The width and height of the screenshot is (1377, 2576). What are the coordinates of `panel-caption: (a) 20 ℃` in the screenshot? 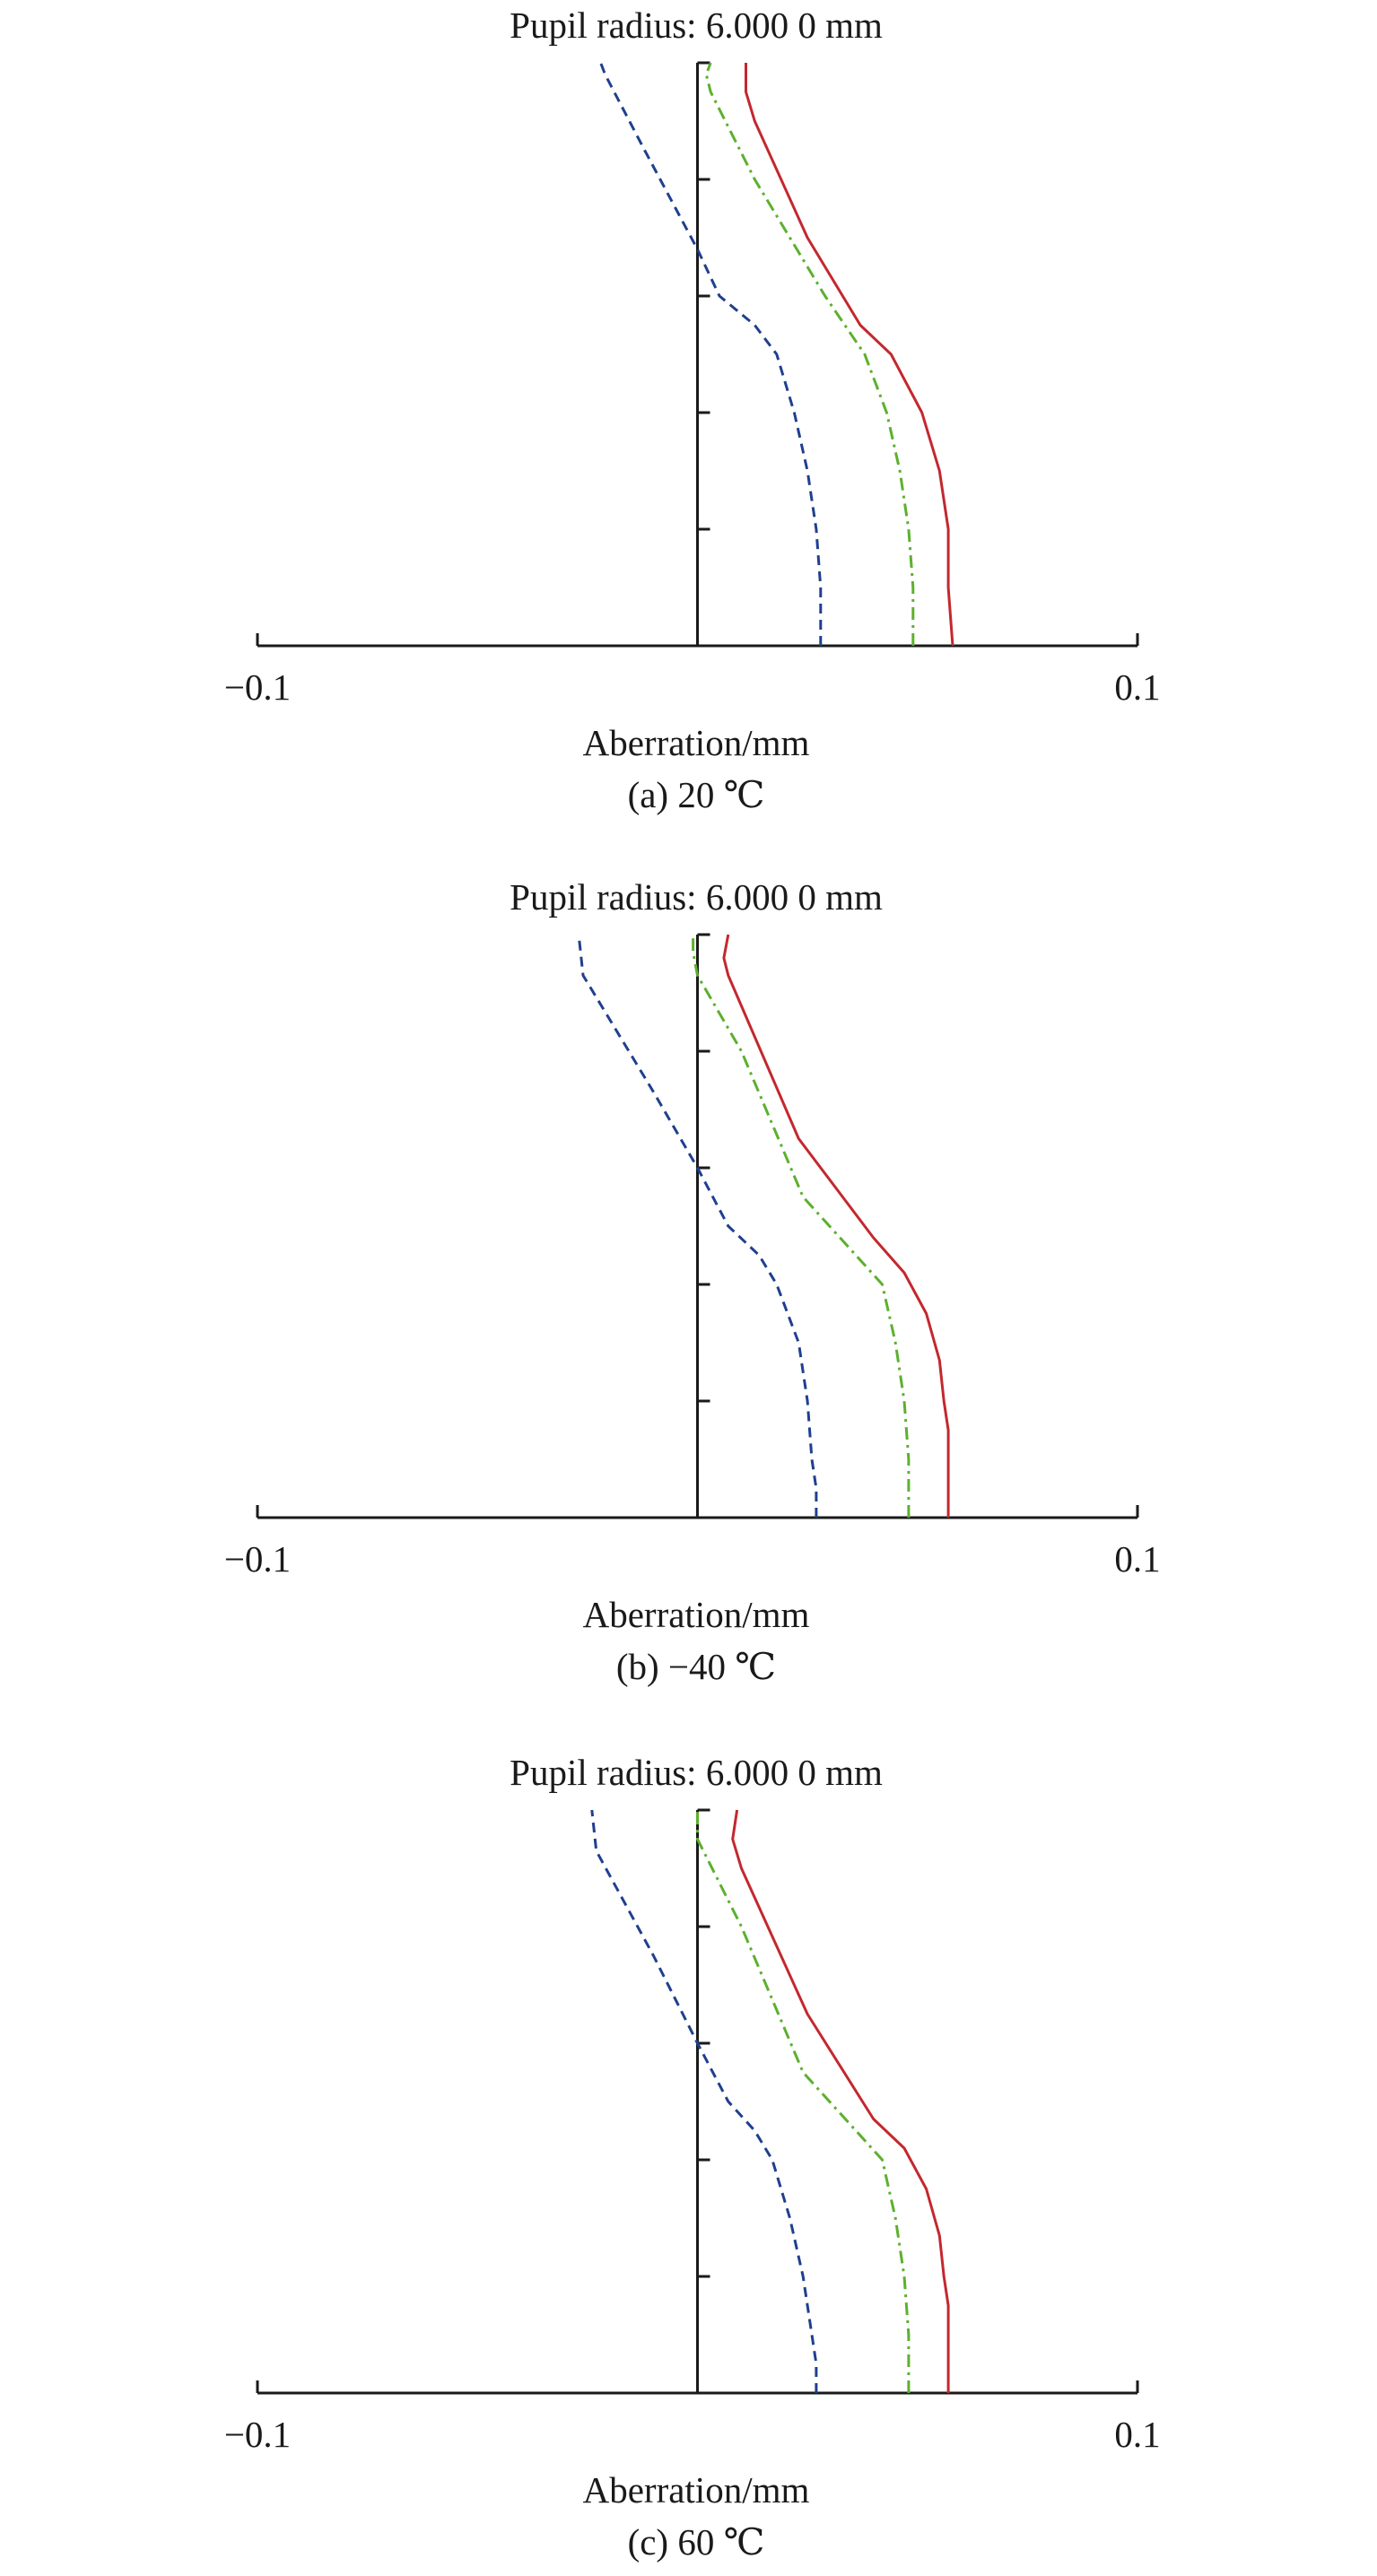 It's located at (697, 794).